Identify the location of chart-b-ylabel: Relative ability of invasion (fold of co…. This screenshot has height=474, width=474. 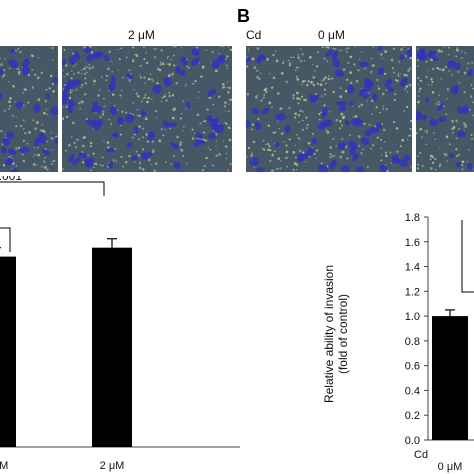
(336, 334).